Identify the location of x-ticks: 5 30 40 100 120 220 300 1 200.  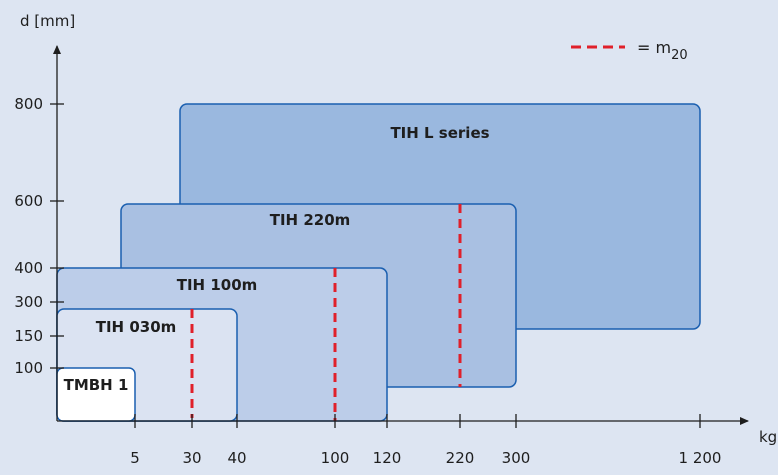
(425, 440).